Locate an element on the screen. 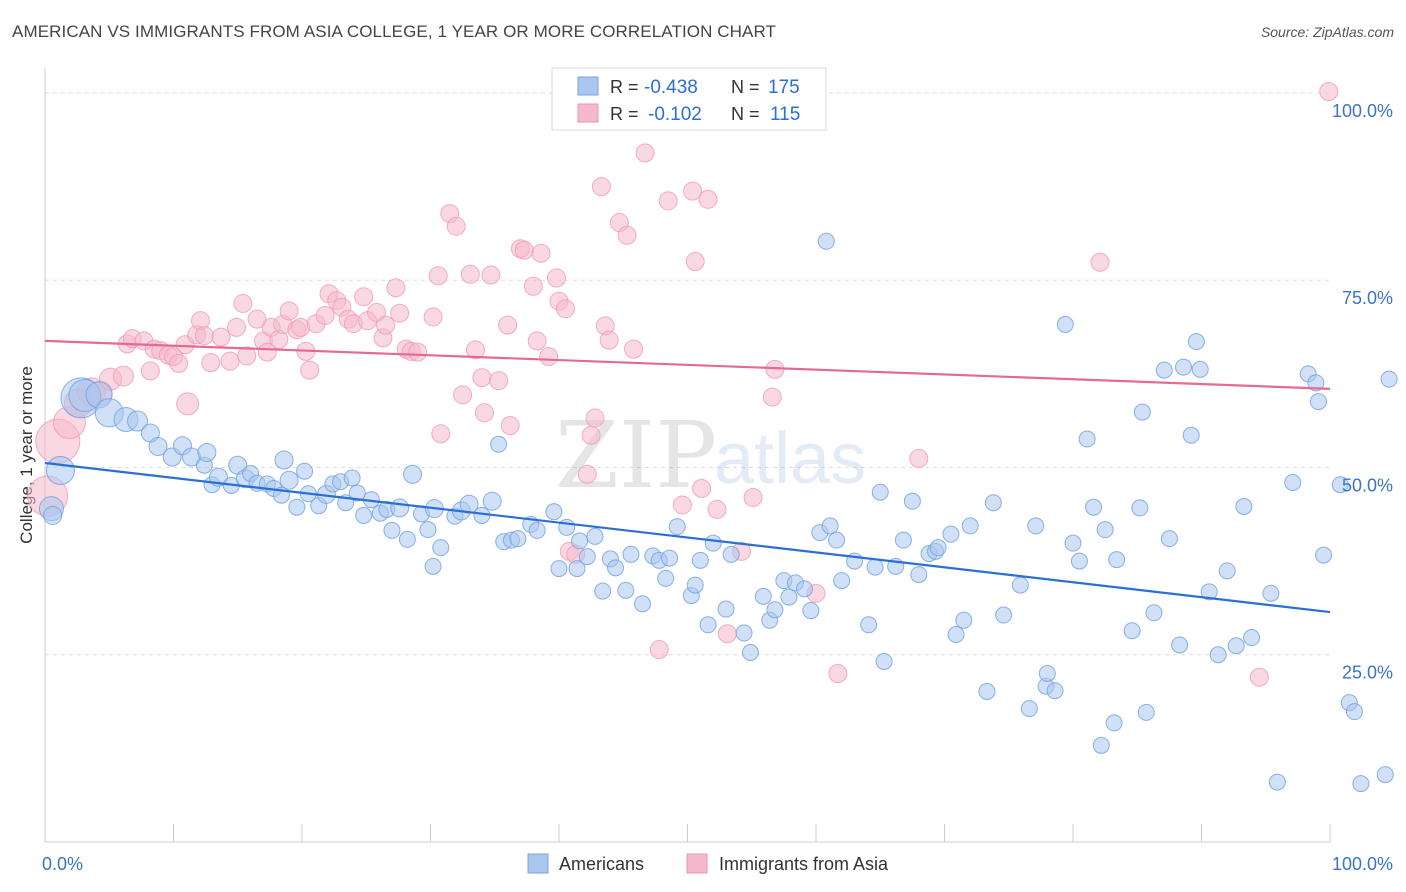  legend-immigrants-n-value: 115 is located at coordinates (785, 114).